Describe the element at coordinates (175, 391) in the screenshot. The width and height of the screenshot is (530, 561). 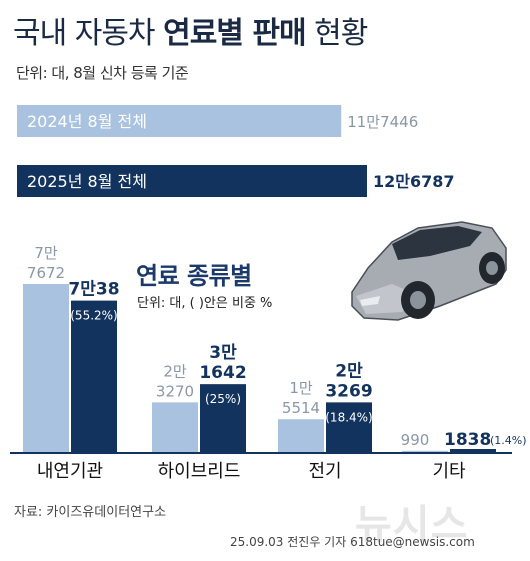
I see `value-label-2024: 3270` at that location.